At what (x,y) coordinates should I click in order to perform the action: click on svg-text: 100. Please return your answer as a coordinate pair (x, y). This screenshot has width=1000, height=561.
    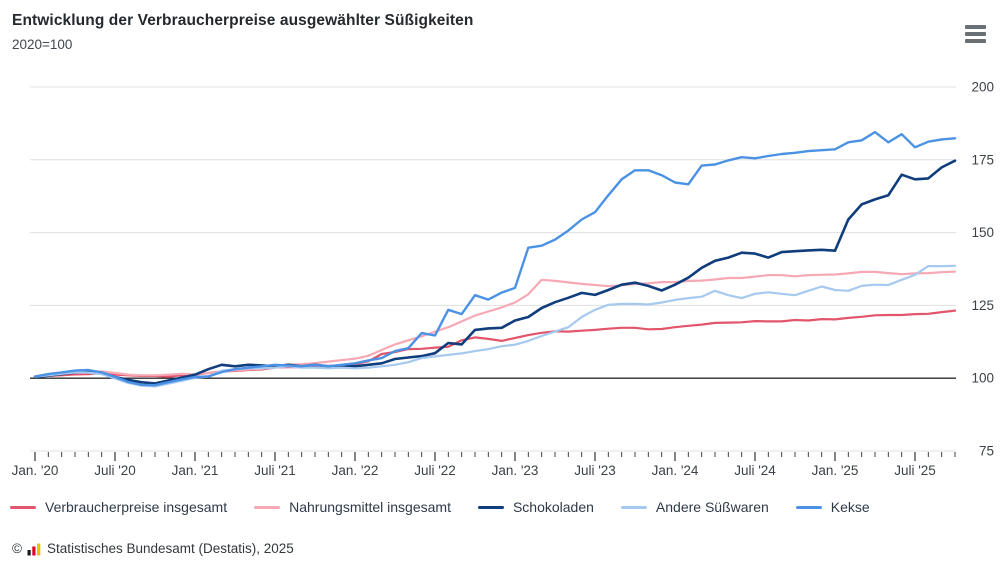
    Looking at the image, I should click on (982, 378).